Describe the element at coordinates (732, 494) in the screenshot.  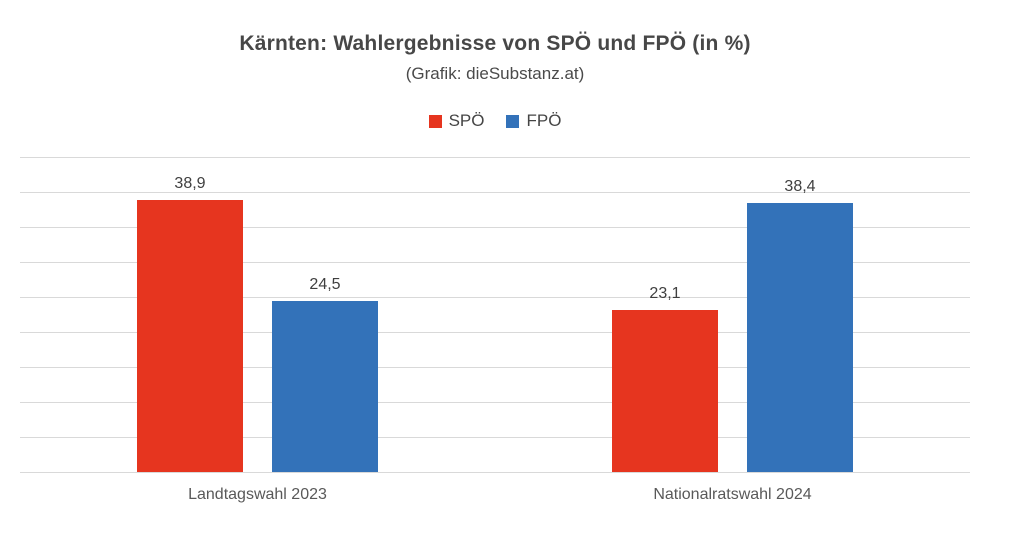
I see `category-label: Nationalratswahl 2024` at that location.